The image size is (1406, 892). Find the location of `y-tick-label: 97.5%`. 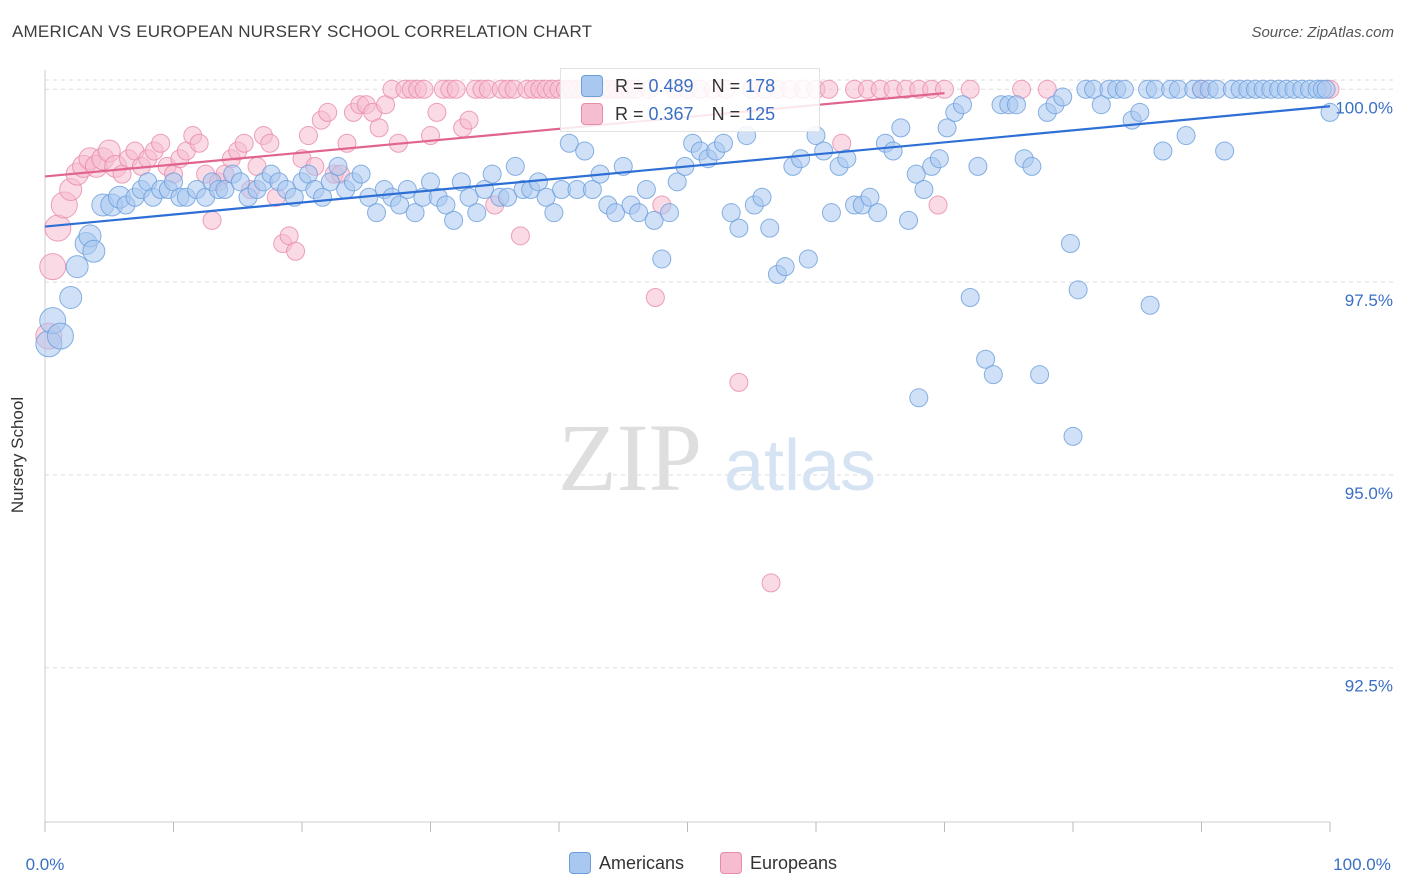

y-tick-label: 97.5% is located at coordinates (1369, 300).